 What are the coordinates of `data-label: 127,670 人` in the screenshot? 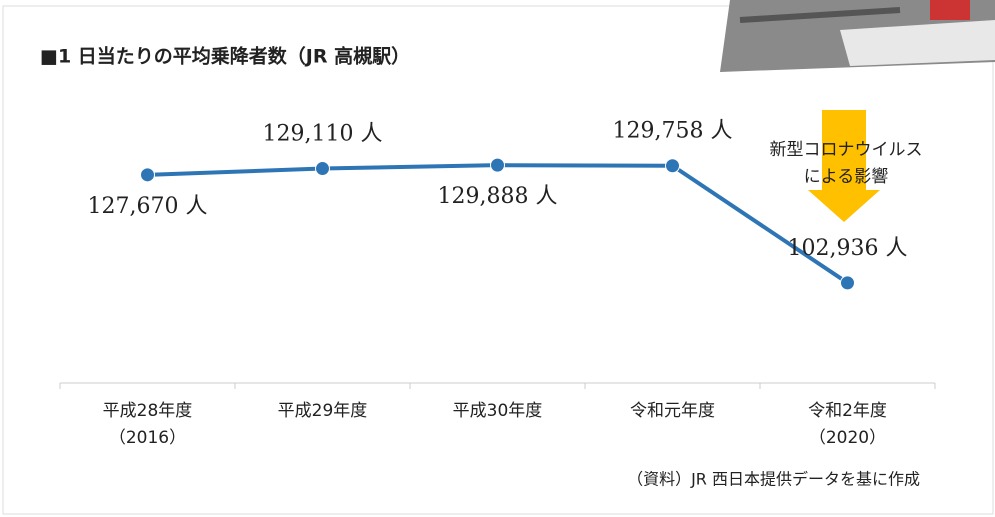 It's located at (148, 206).